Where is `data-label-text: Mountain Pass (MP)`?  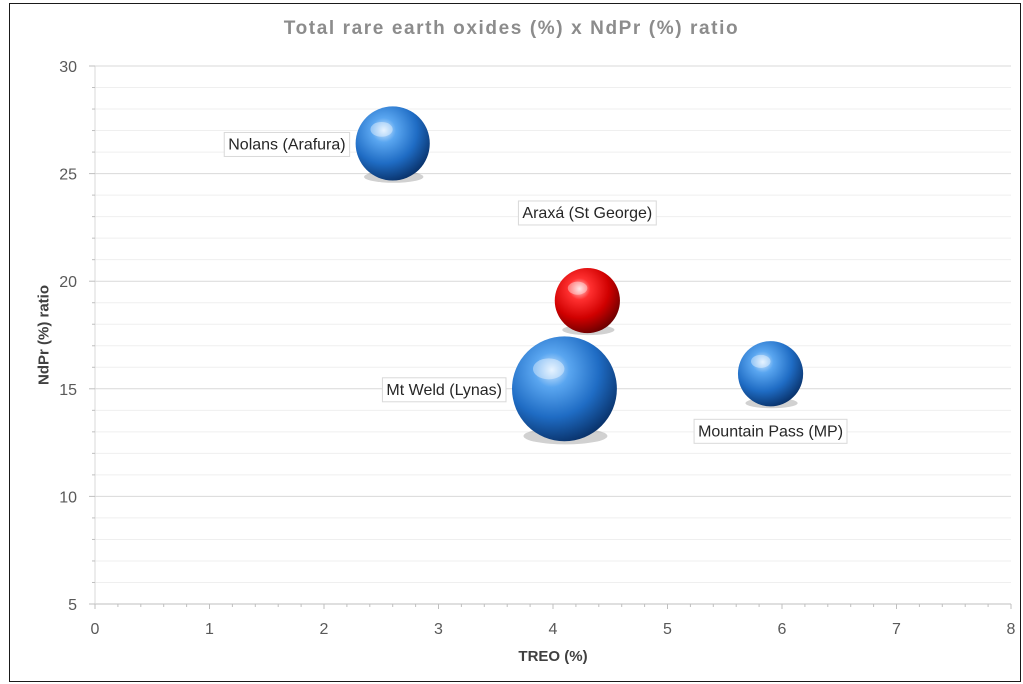
data-label-text: Mountain Pass (MP) is located at coordinates (770, 431).